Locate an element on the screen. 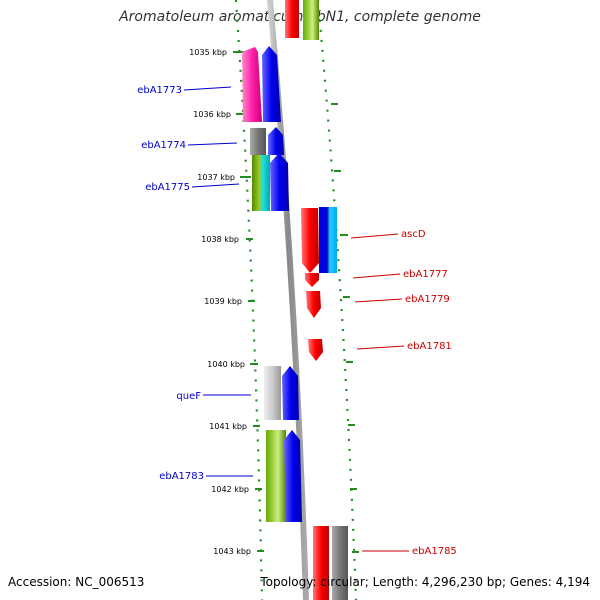 The image size is (600, 600). gene-queF-arrow is located at coordinates (290, 393).